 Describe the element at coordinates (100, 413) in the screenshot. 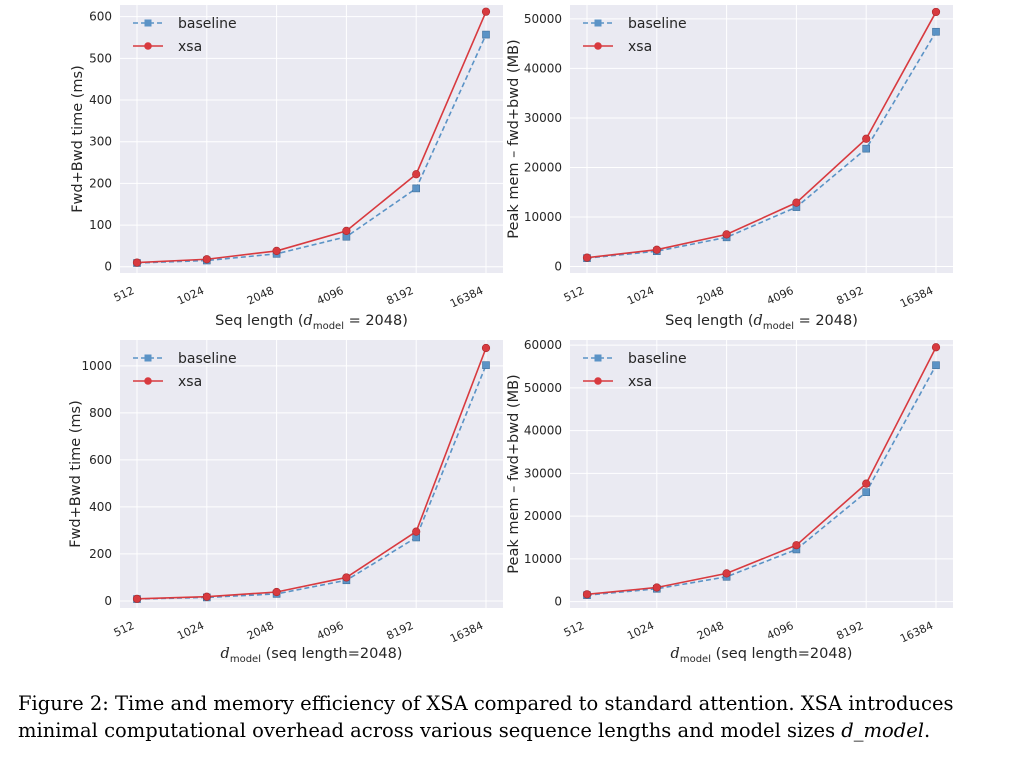

I see `y-tick-label: 800` at that location.